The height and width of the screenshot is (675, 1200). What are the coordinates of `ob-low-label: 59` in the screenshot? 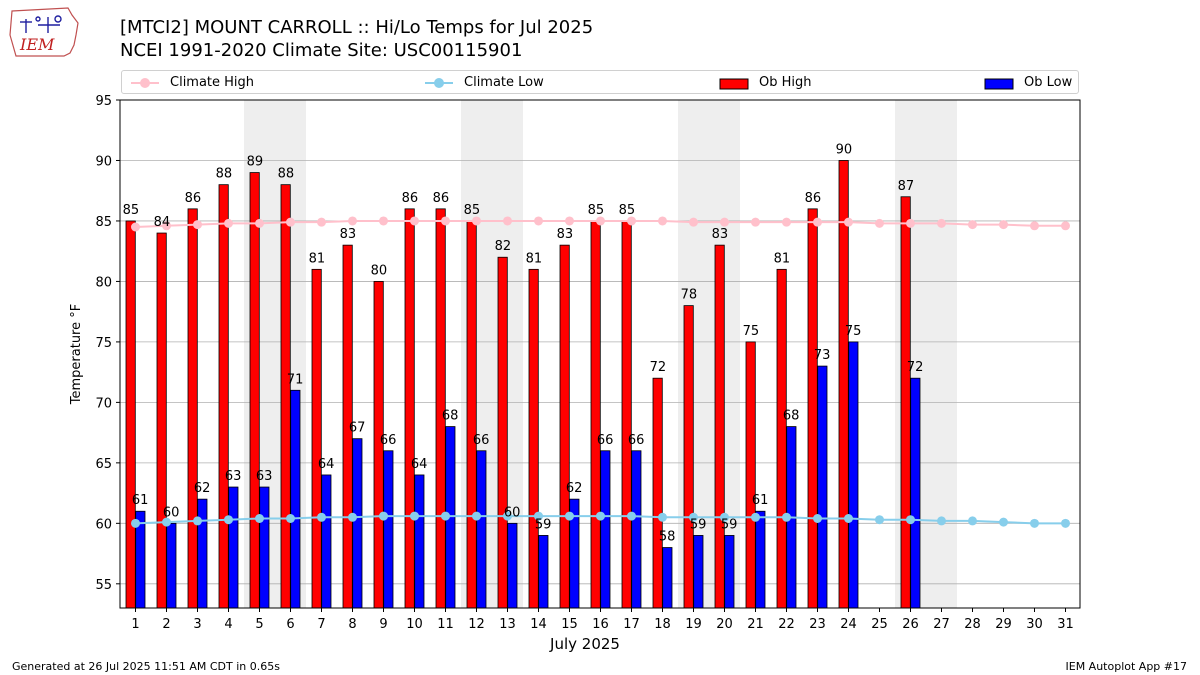 It's located at (543, 524).